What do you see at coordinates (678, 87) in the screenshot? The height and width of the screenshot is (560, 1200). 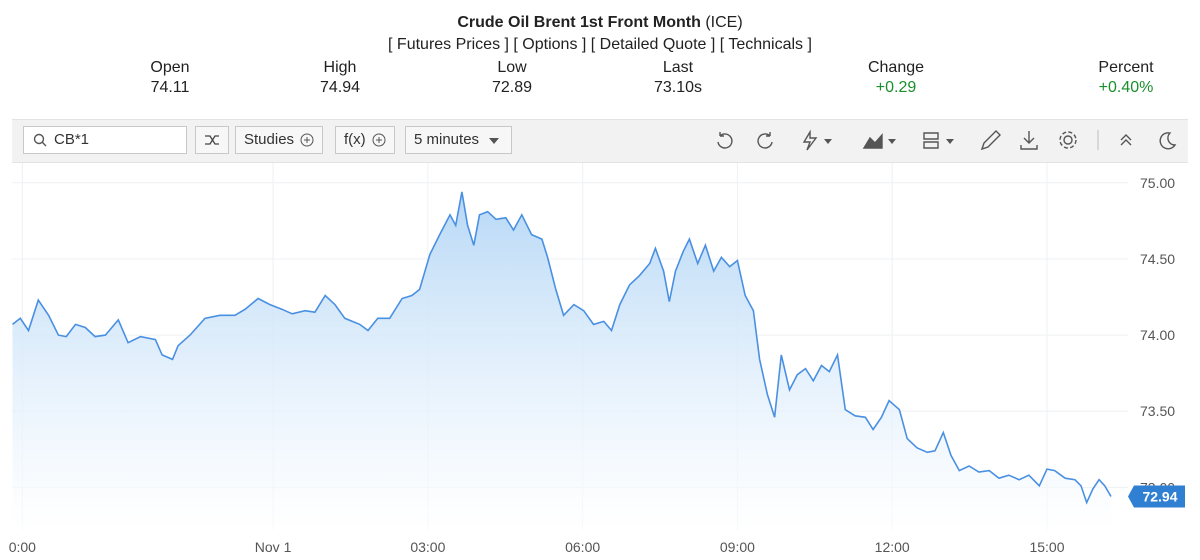 I see `stat-value: 73.10s` at bounding box center [678, 87].